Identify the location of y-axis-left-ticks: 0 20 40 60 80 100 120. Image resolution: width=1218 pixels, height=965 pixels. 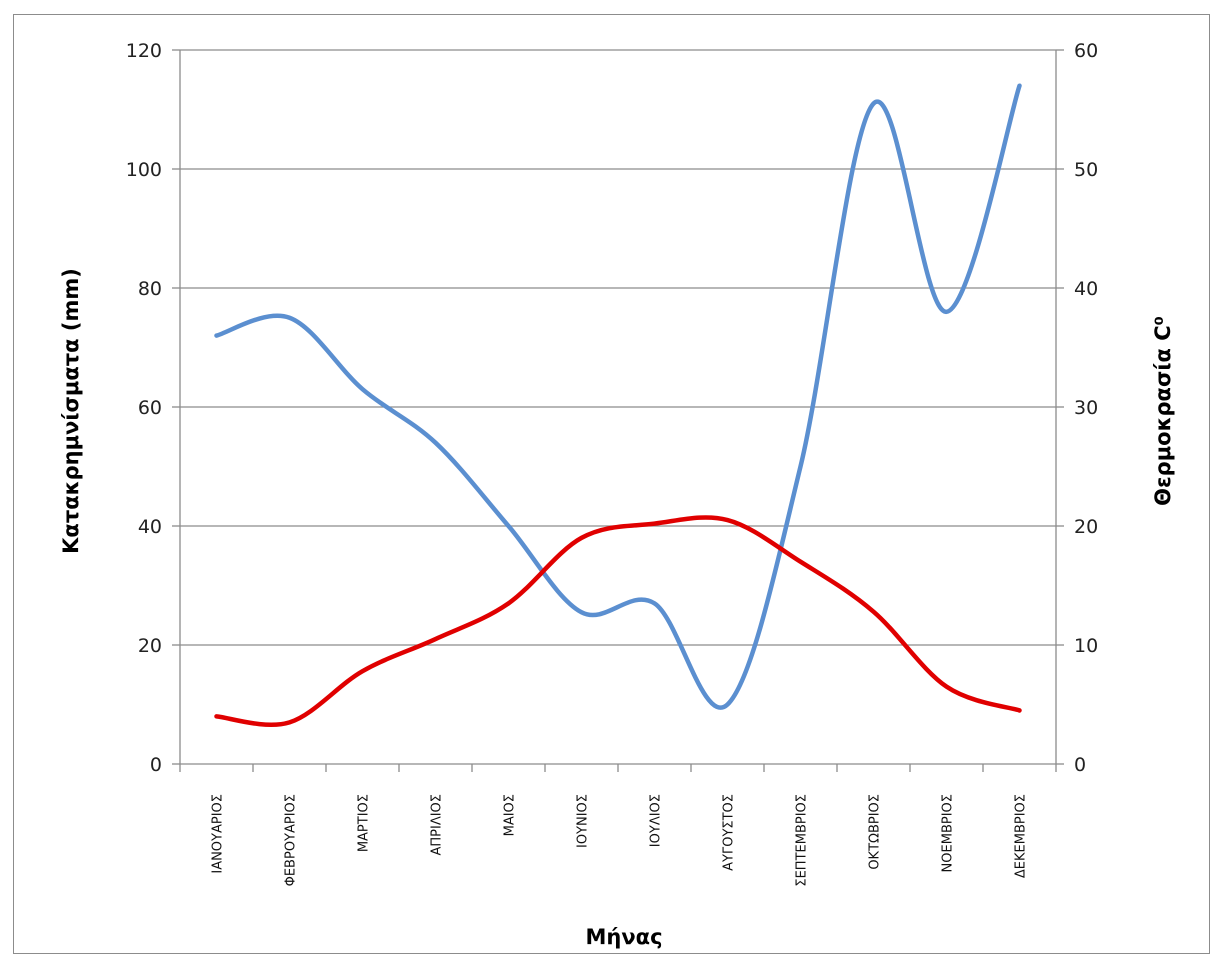
(144, 408).